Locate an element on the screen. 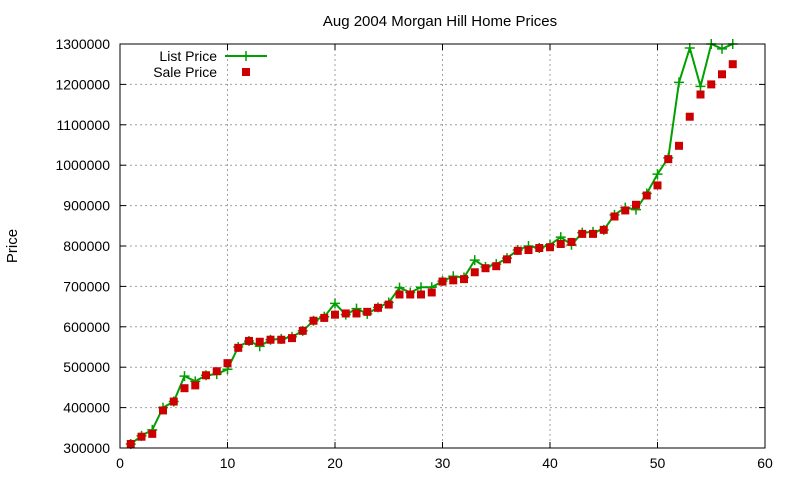  legend-label: List Price is located at coordinates (188, 56).